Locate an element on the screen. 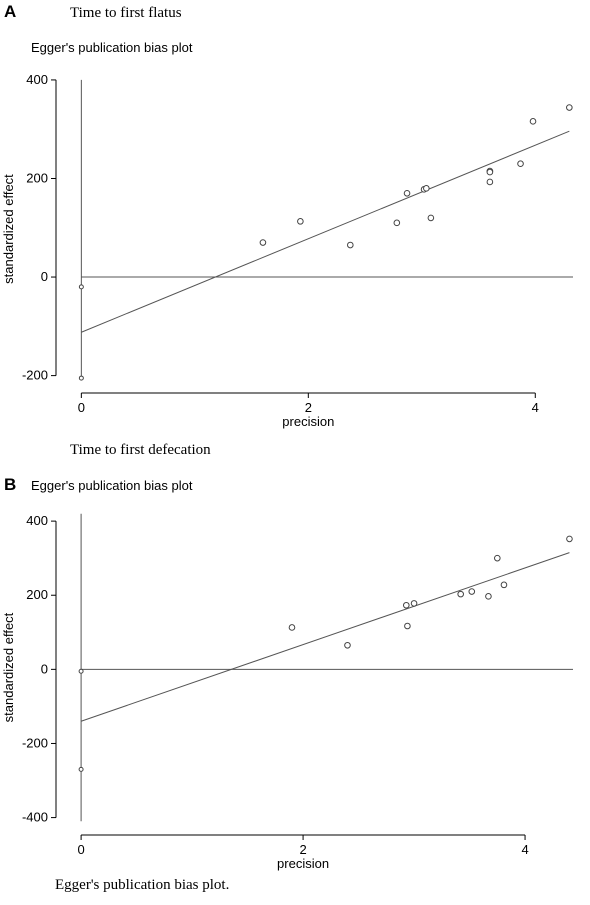 This screenshot has height=905, width=590. panel-a-caption: Time to first flatus is located at coordinates (126, 13).